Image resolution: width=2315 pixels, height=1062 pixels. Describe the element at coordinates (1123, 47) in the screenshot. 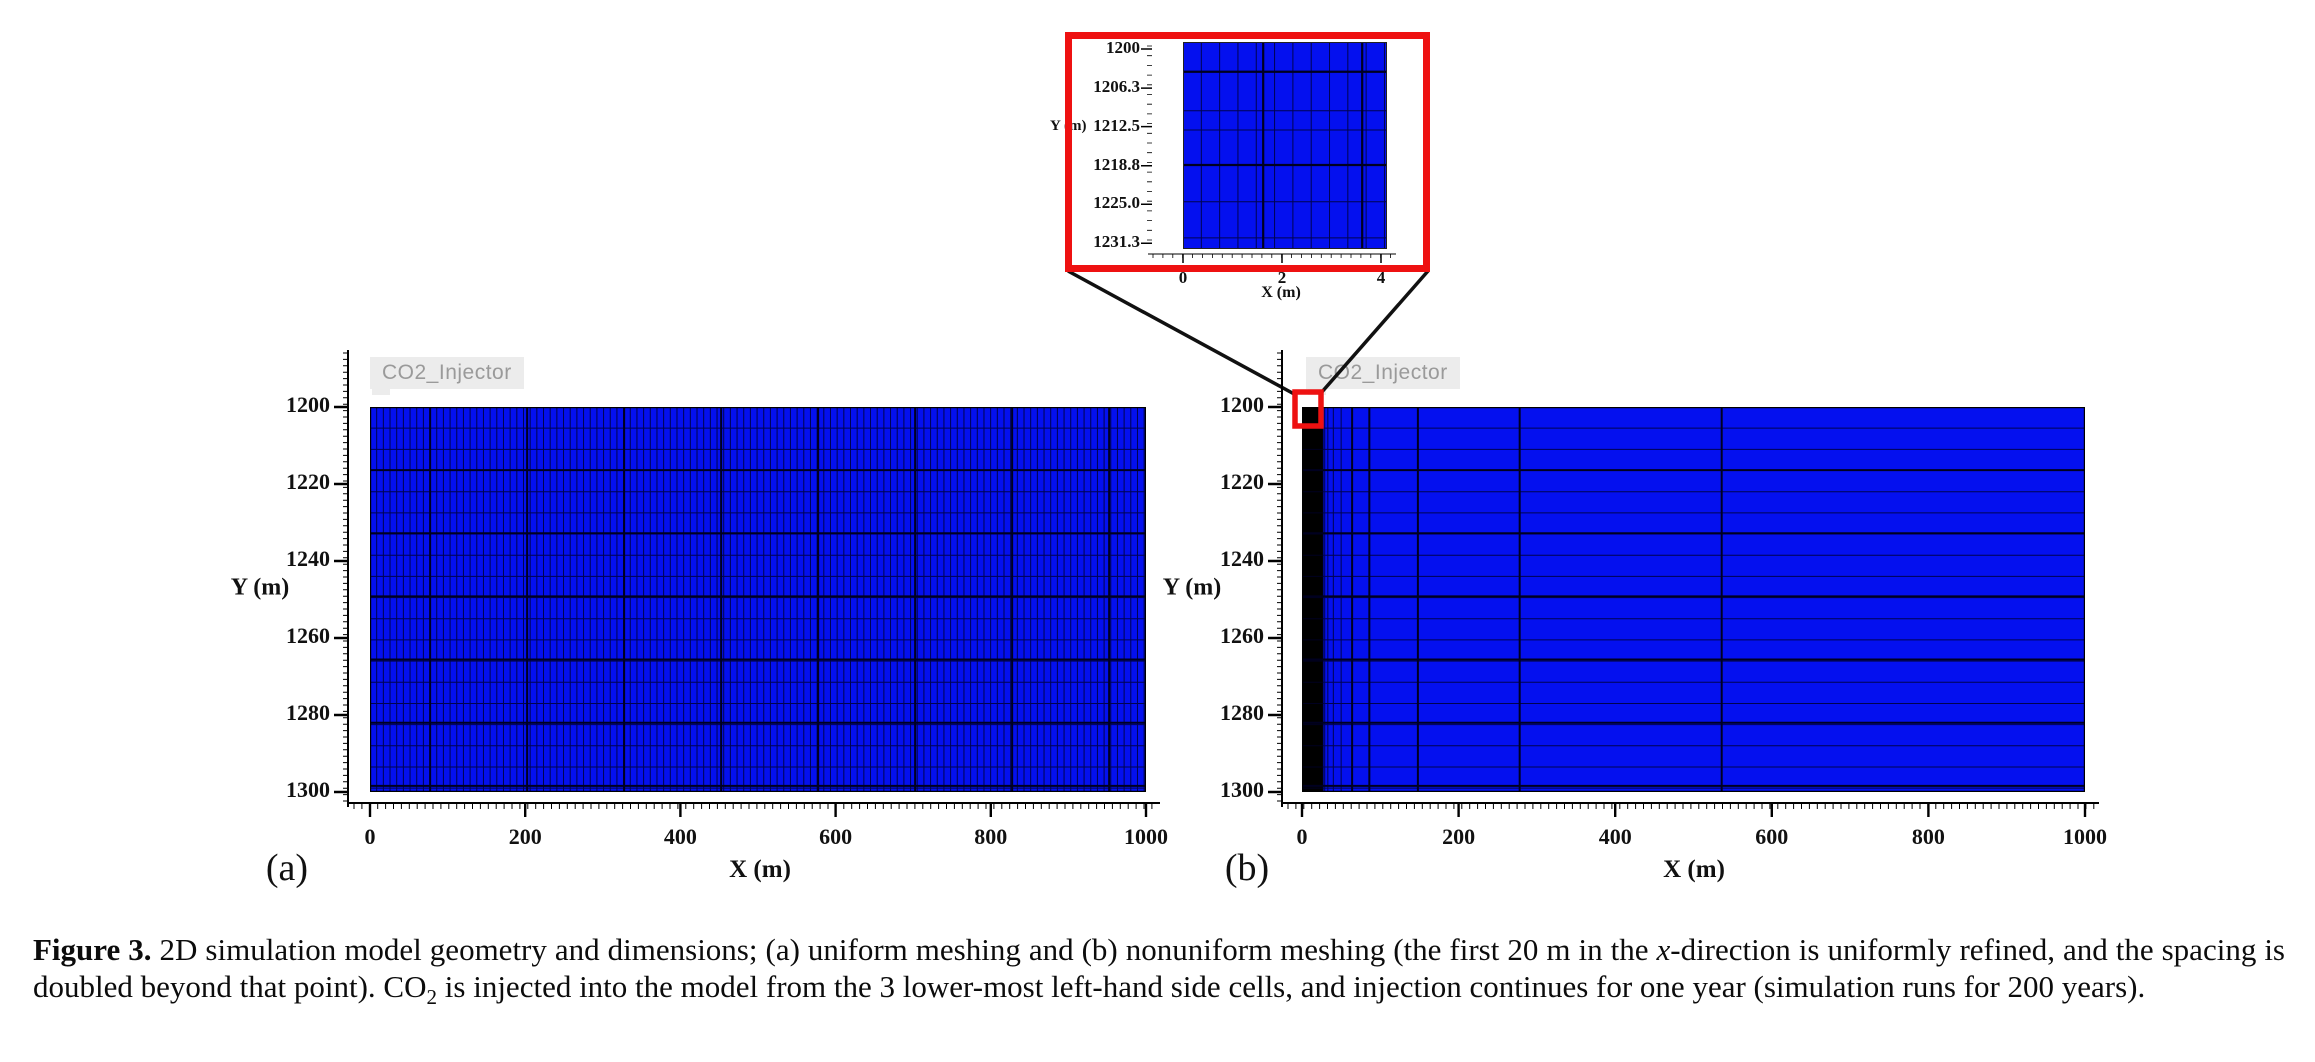

I see `y-tick-label-inset: 1200` at that location.